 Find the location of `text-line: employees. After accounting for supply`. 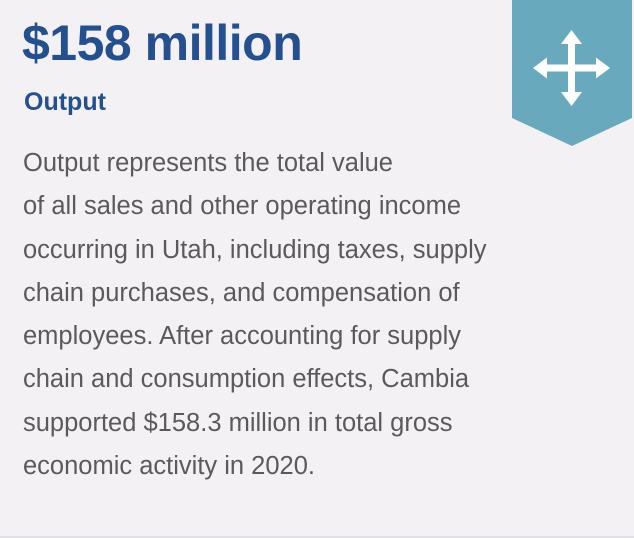

text-line: employees. After accounting for supply is located at coordinates (242, 336).